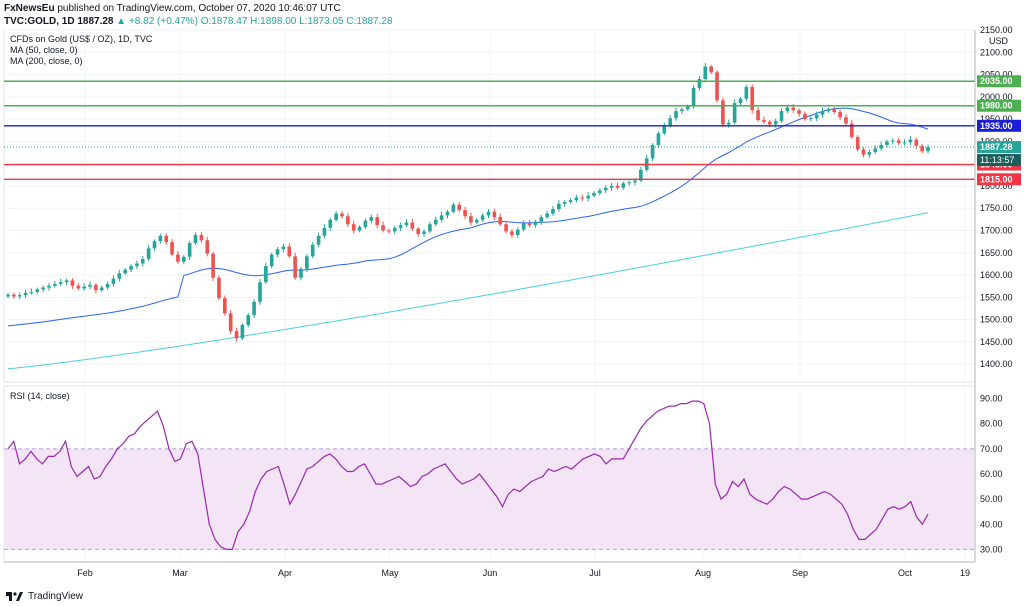 The width and height of the screenshot is (1024, 606). What do you see at coordinates (996, 106) in the screenshot?
I see `level-label: 1980.00` at bounding box center [996, 106].